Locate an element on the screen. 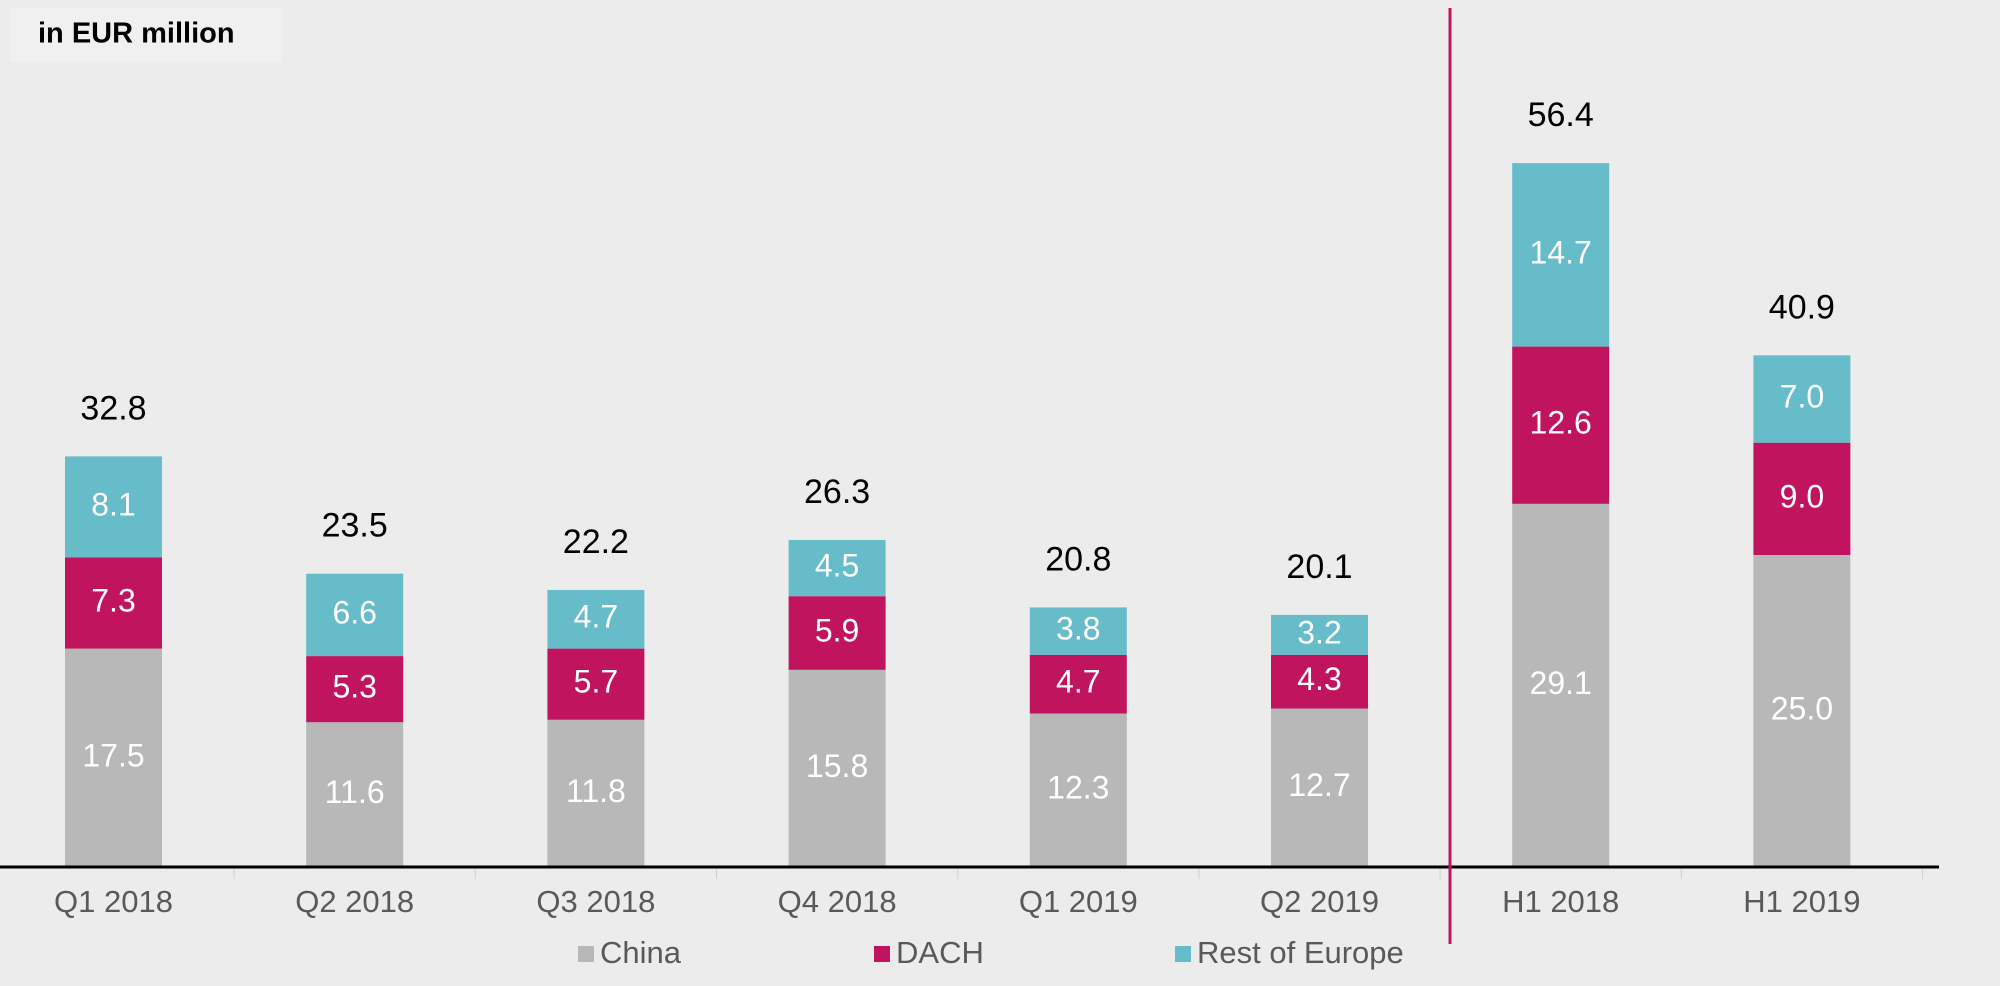  title-box is located at coordinates (146, 35).